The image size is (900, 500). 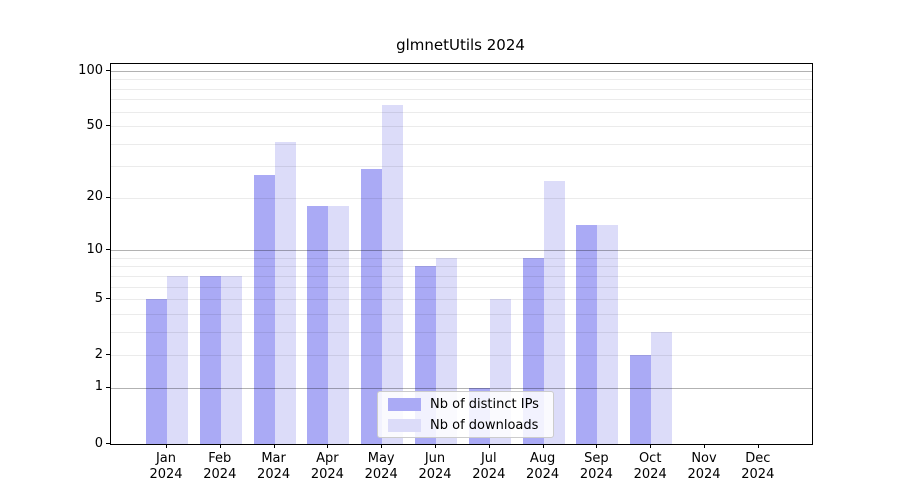 I want to click on x-tick-label-oct: Oct 2024, so click(x=650, y=466).